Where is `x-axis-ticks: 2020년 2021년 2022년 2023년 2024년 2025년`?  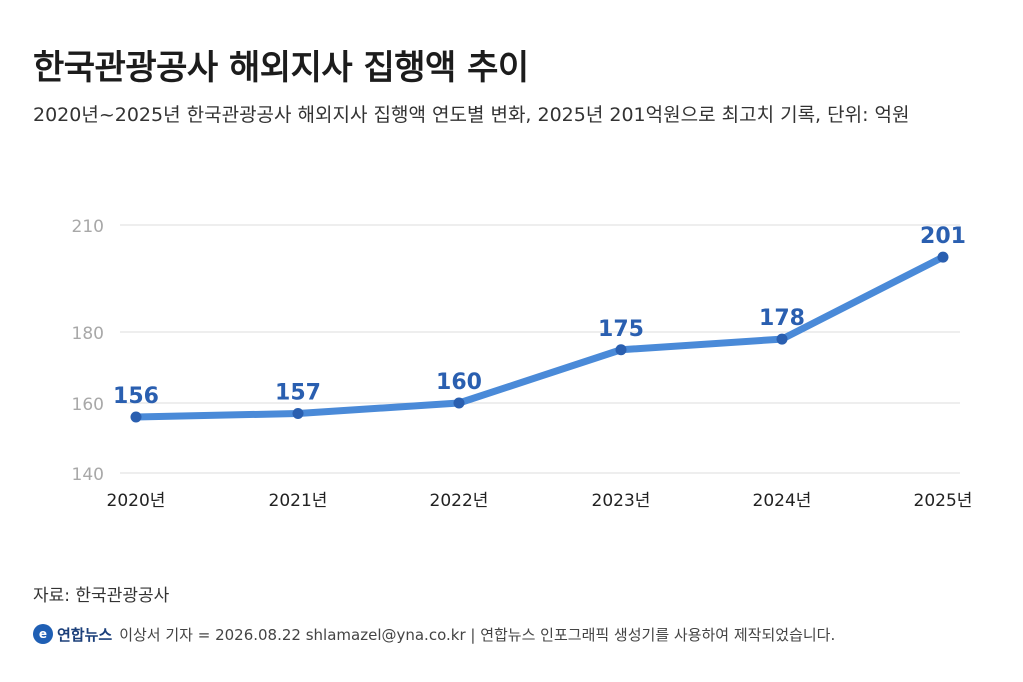
x-axis-ticks: 2020년 2021년 2022년 2023년 2024년 2025년 is located at coordinates (540, 501).